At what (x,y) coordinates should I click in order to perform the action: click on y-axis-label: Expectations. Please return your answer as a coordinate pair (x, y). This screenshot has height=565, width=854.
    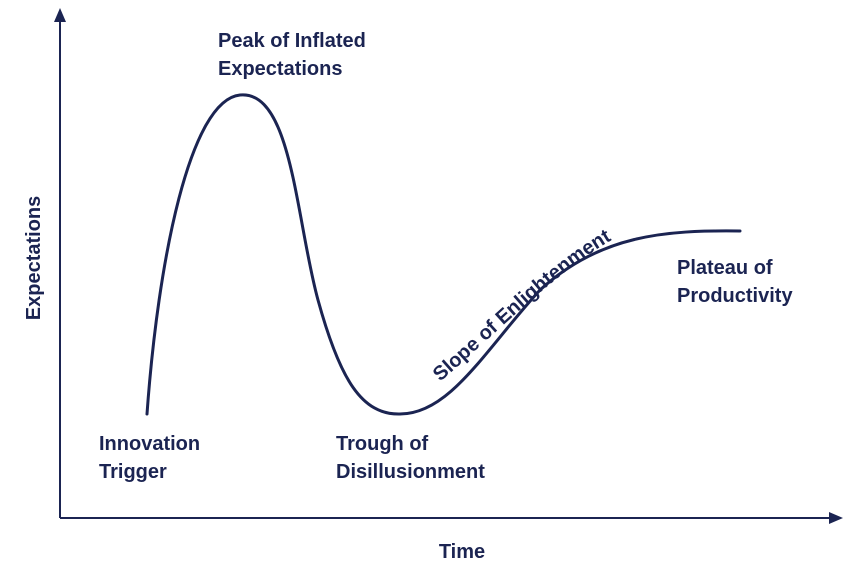
    Looking at the image, I should click on (34, 258).